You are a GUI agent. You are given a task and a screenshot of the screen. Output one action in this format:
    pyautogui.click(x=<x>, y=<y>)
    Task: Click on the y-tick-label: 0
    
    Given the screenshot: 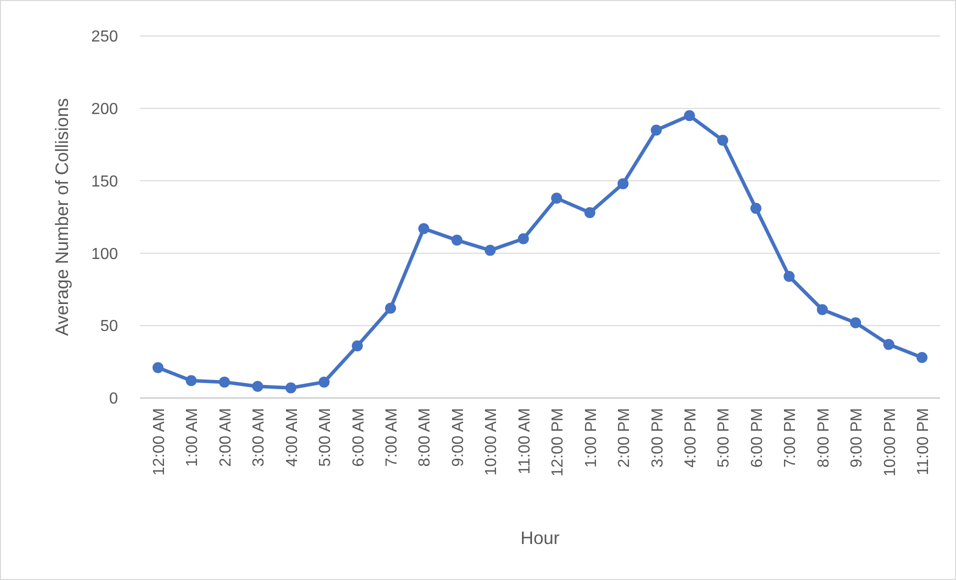 What is the action you would take?
    pyautogui.click(x=113, y=399)
    